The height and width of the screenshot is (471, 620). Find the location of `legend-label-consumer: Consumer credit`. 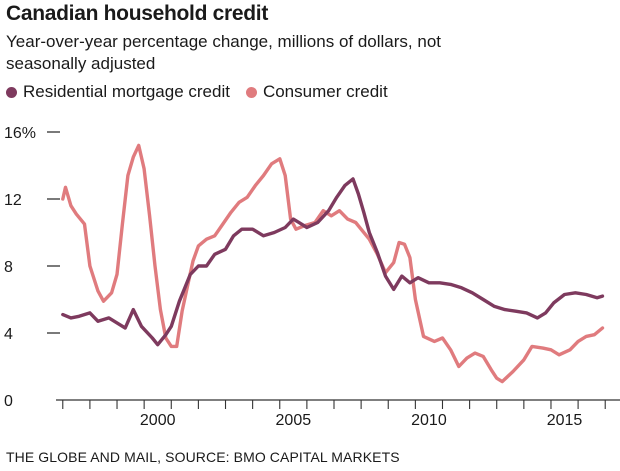

legend-label-consumer: Consumer credit is located at coordinates (325, 91).